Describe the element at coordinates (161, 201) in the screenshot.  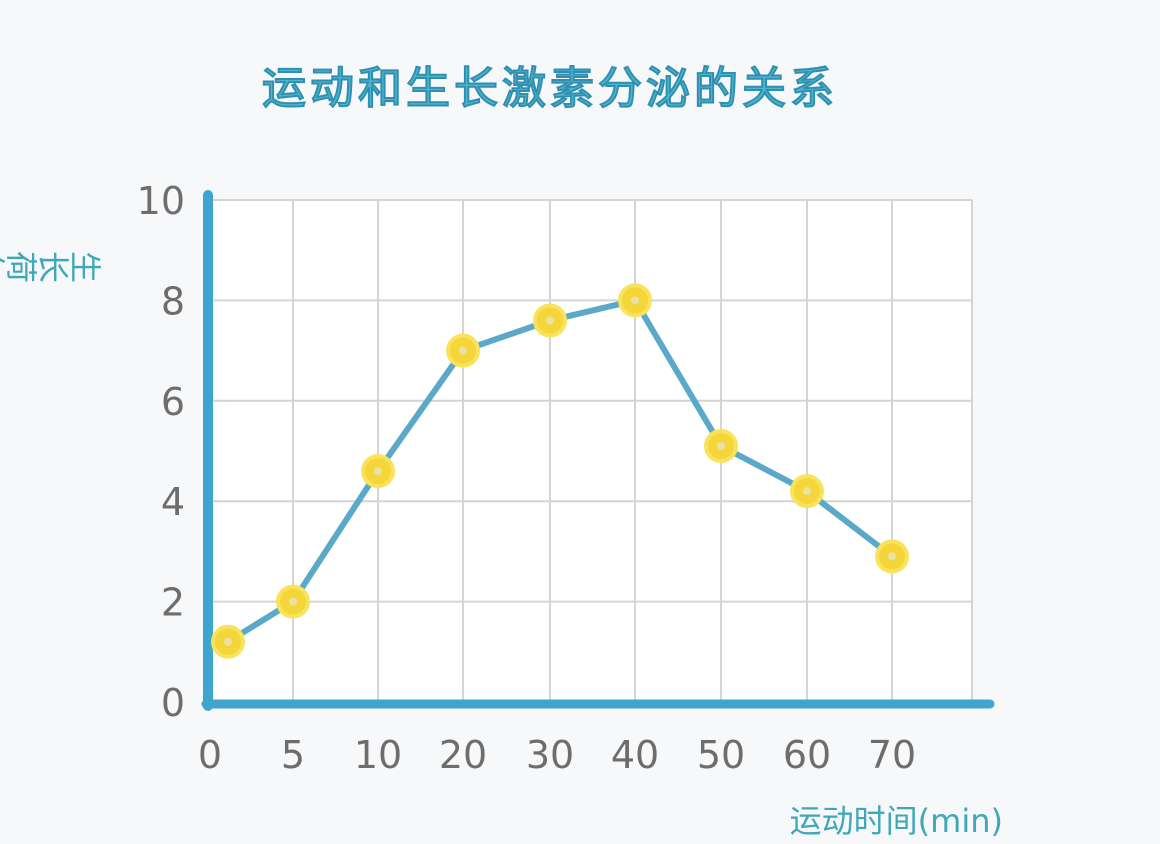
I see `y-tick-label: 10` at that location.